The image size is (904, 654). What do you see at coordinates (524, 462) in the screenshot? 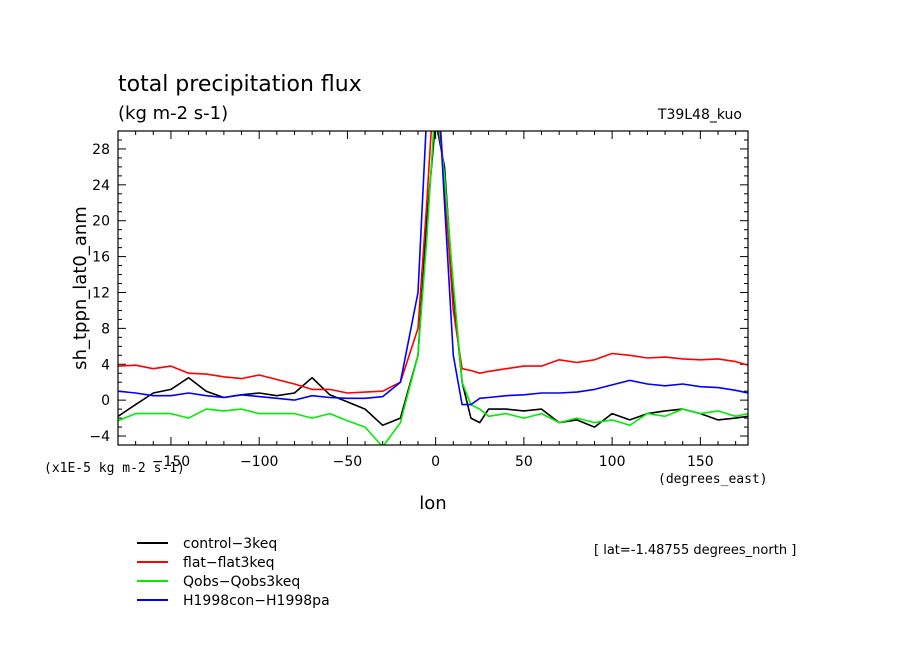
I see `x-tick-label: 50` at bounding box center [524, 462].